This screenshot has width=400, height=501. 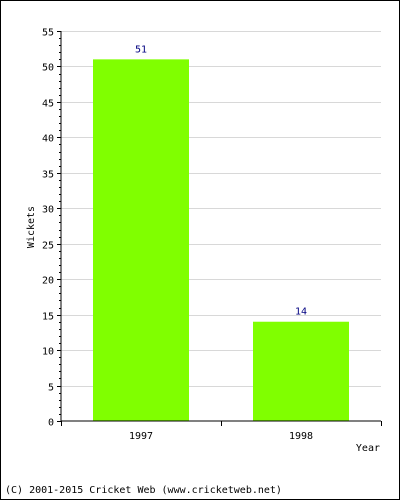 I want to click on x-axis-title: Year, so click(x=368, y=448).